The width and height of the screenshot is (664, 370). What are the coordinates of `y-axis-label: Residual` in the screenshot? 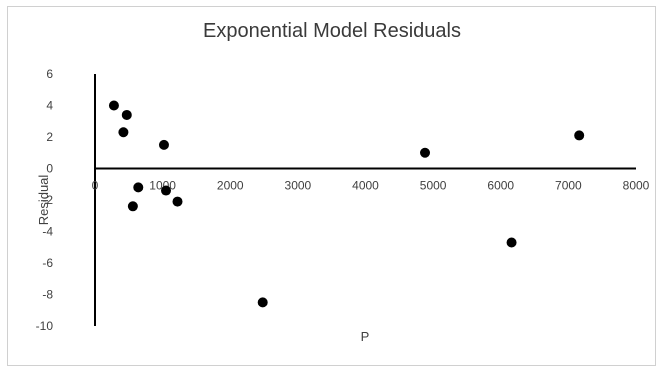 It's located at (43, 200).